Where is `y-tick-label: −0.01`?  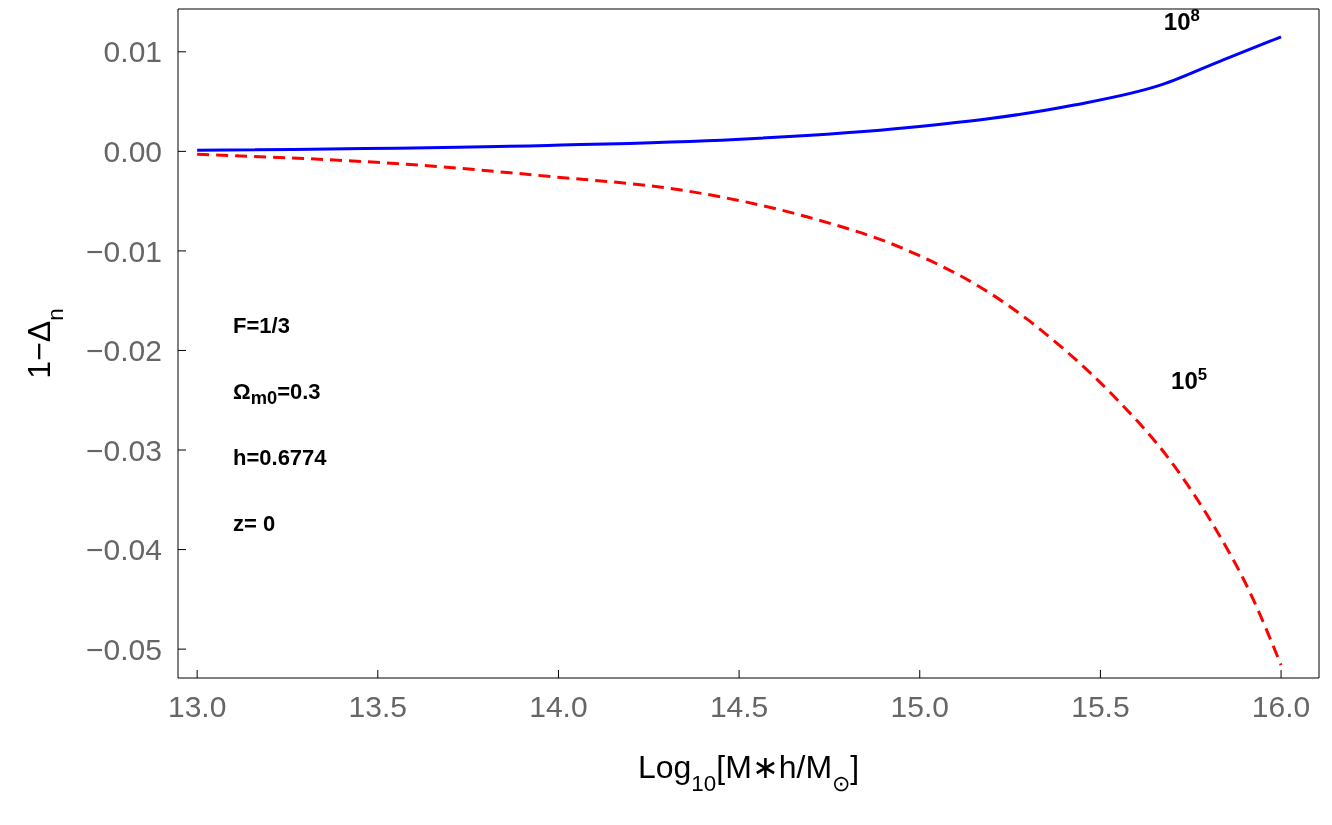
y-tick-label: −0.01 is located at coordinates (124, 251).